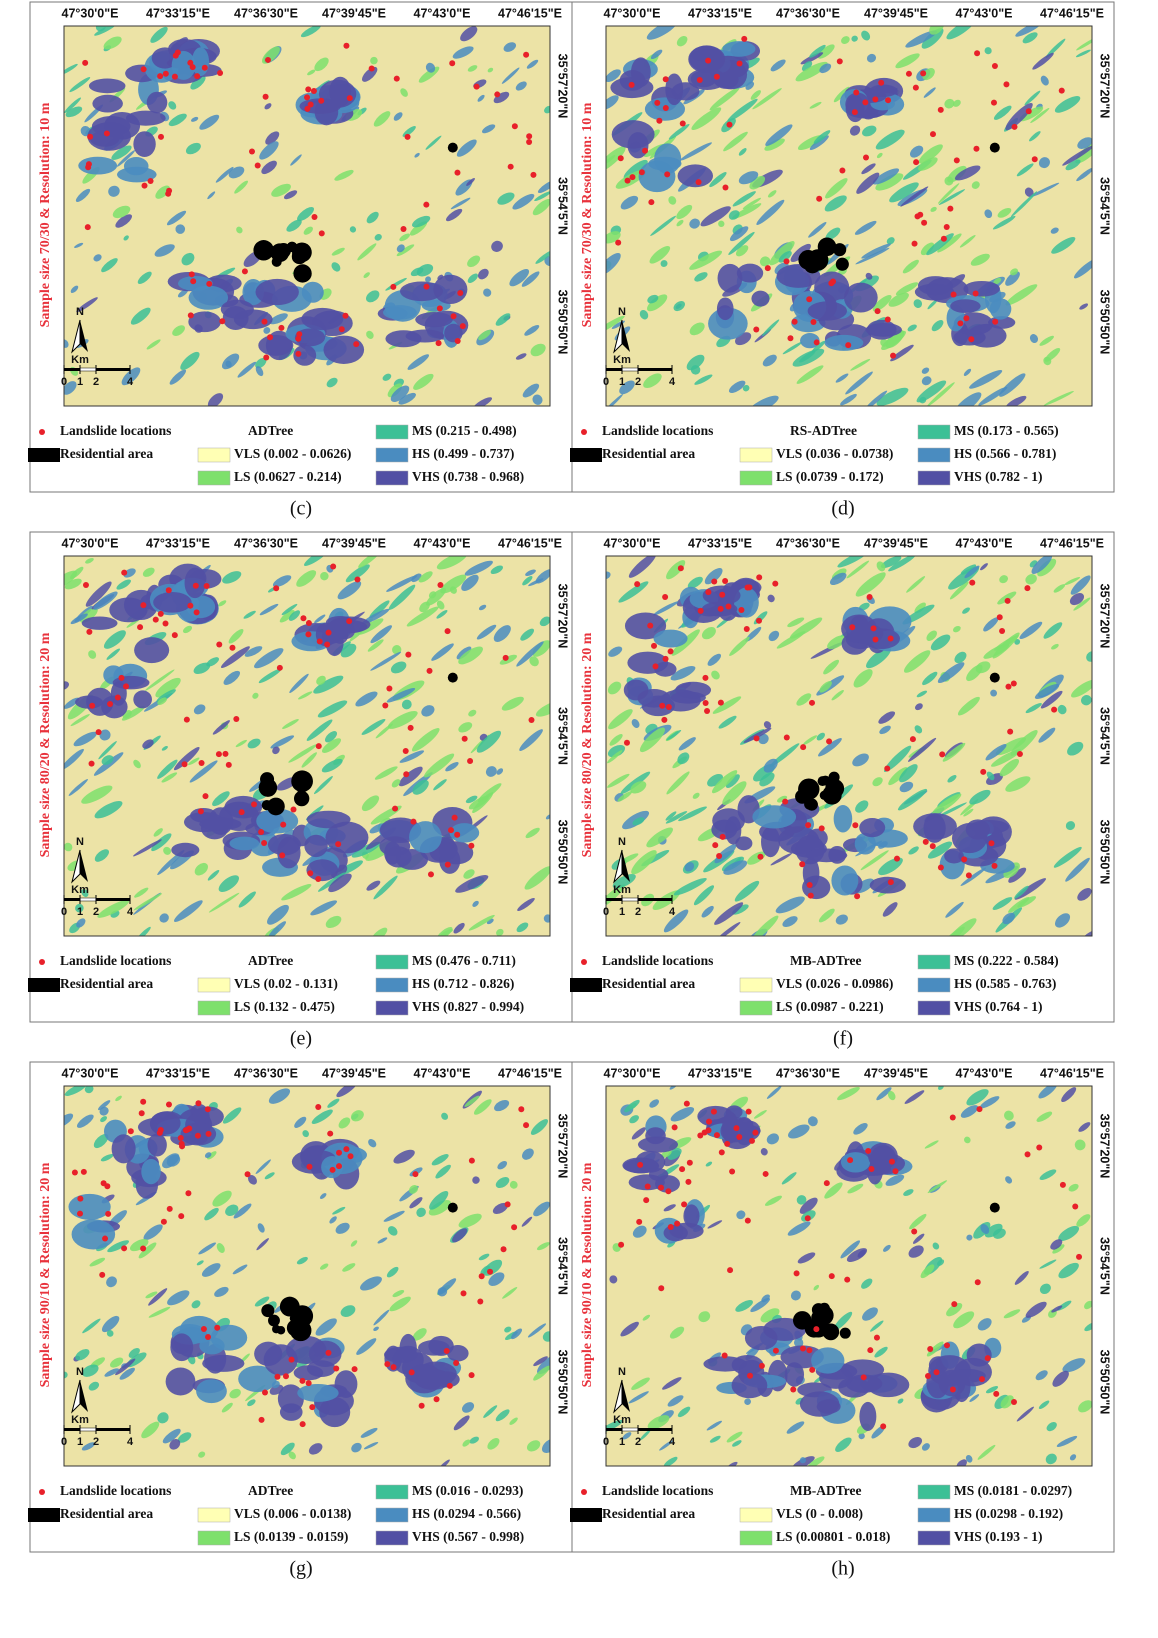 The width and height of the screenshot is (1158, 1638). What do you see at coordinates (442, 543) in the screenshot?
I see `lon-tick-label: 47°43'0"E` at bounding box center [442, 543].